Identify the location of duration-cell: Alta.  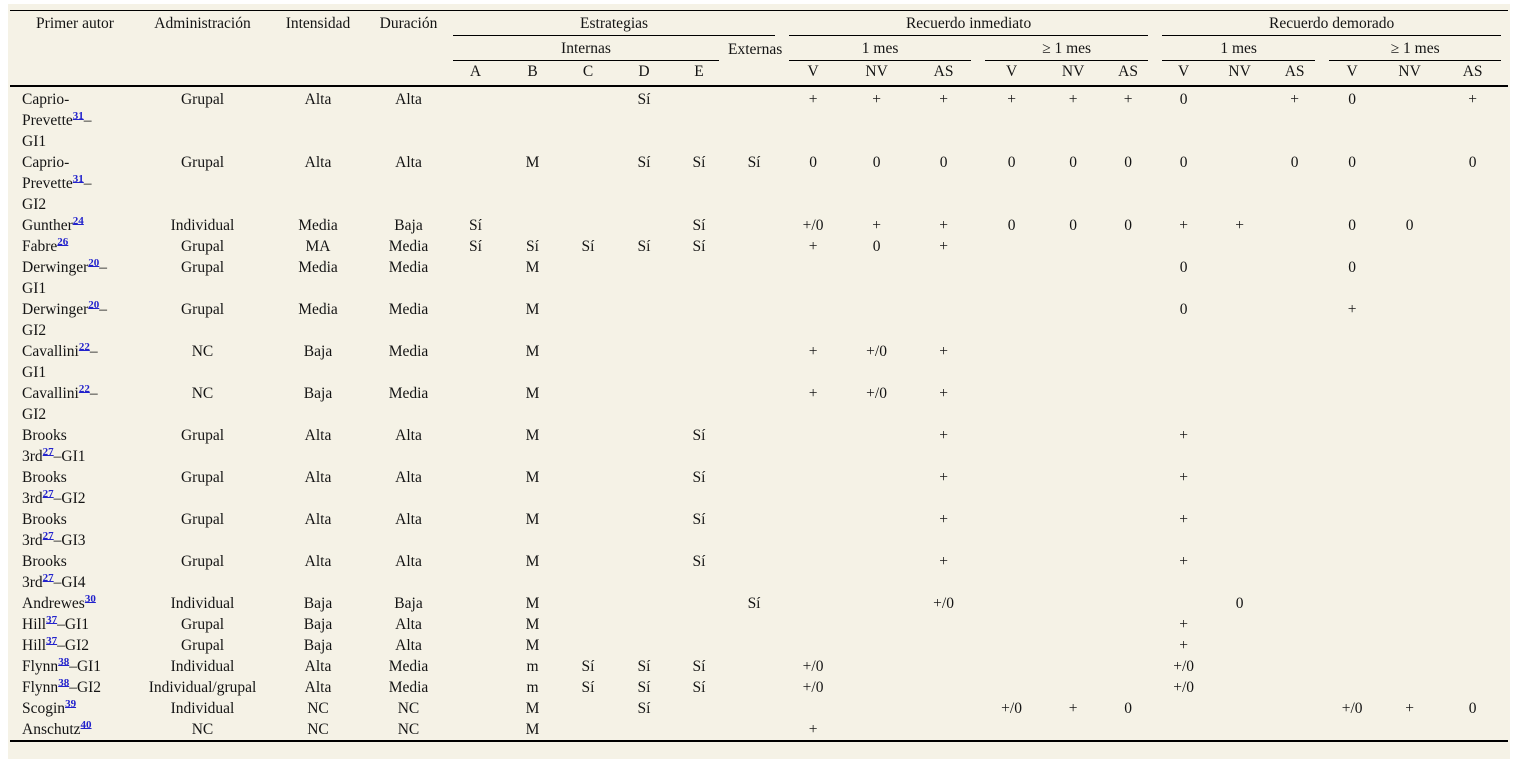
(408, 624).